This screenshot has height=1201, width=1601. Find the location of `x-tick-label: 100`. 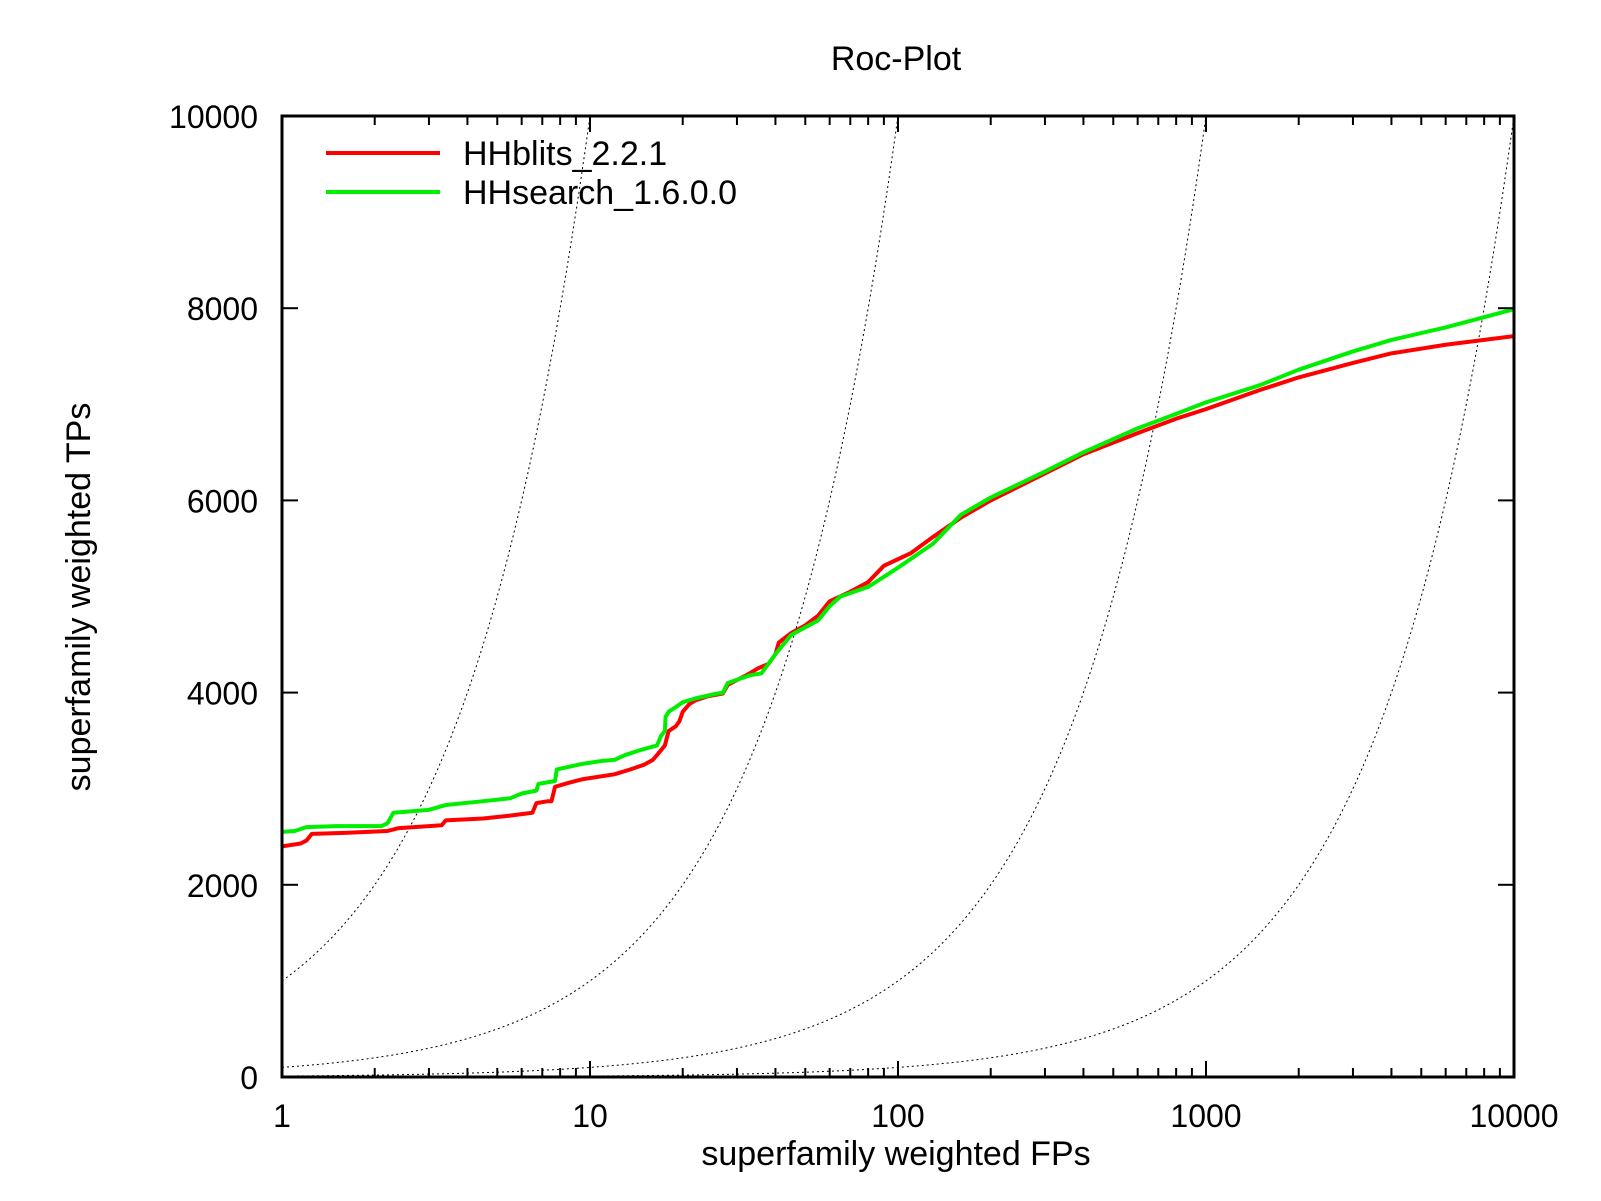

x-tick-label: 100 is located at coordinates (897, 1116).